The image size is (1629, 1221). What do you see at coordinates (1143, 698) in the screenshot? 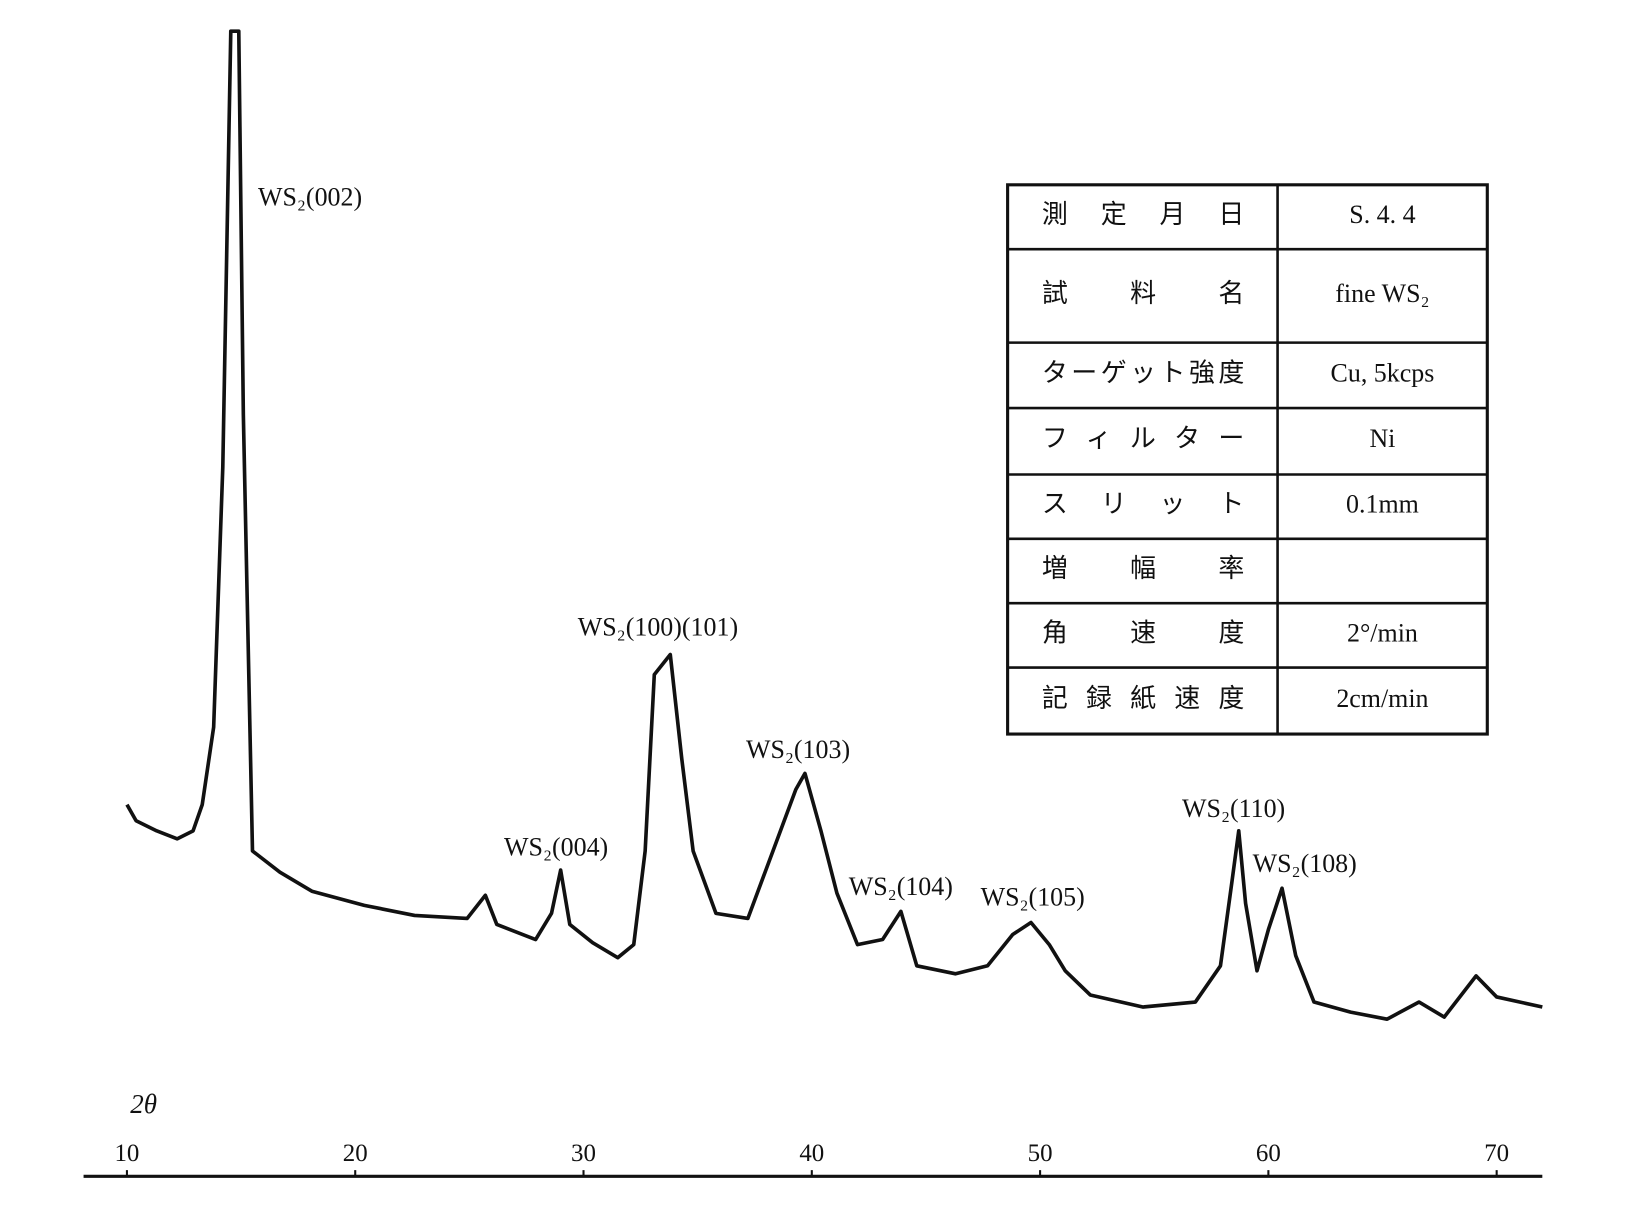
I see `table-label: 記録紙速度` at bounding box center [1143, 698].